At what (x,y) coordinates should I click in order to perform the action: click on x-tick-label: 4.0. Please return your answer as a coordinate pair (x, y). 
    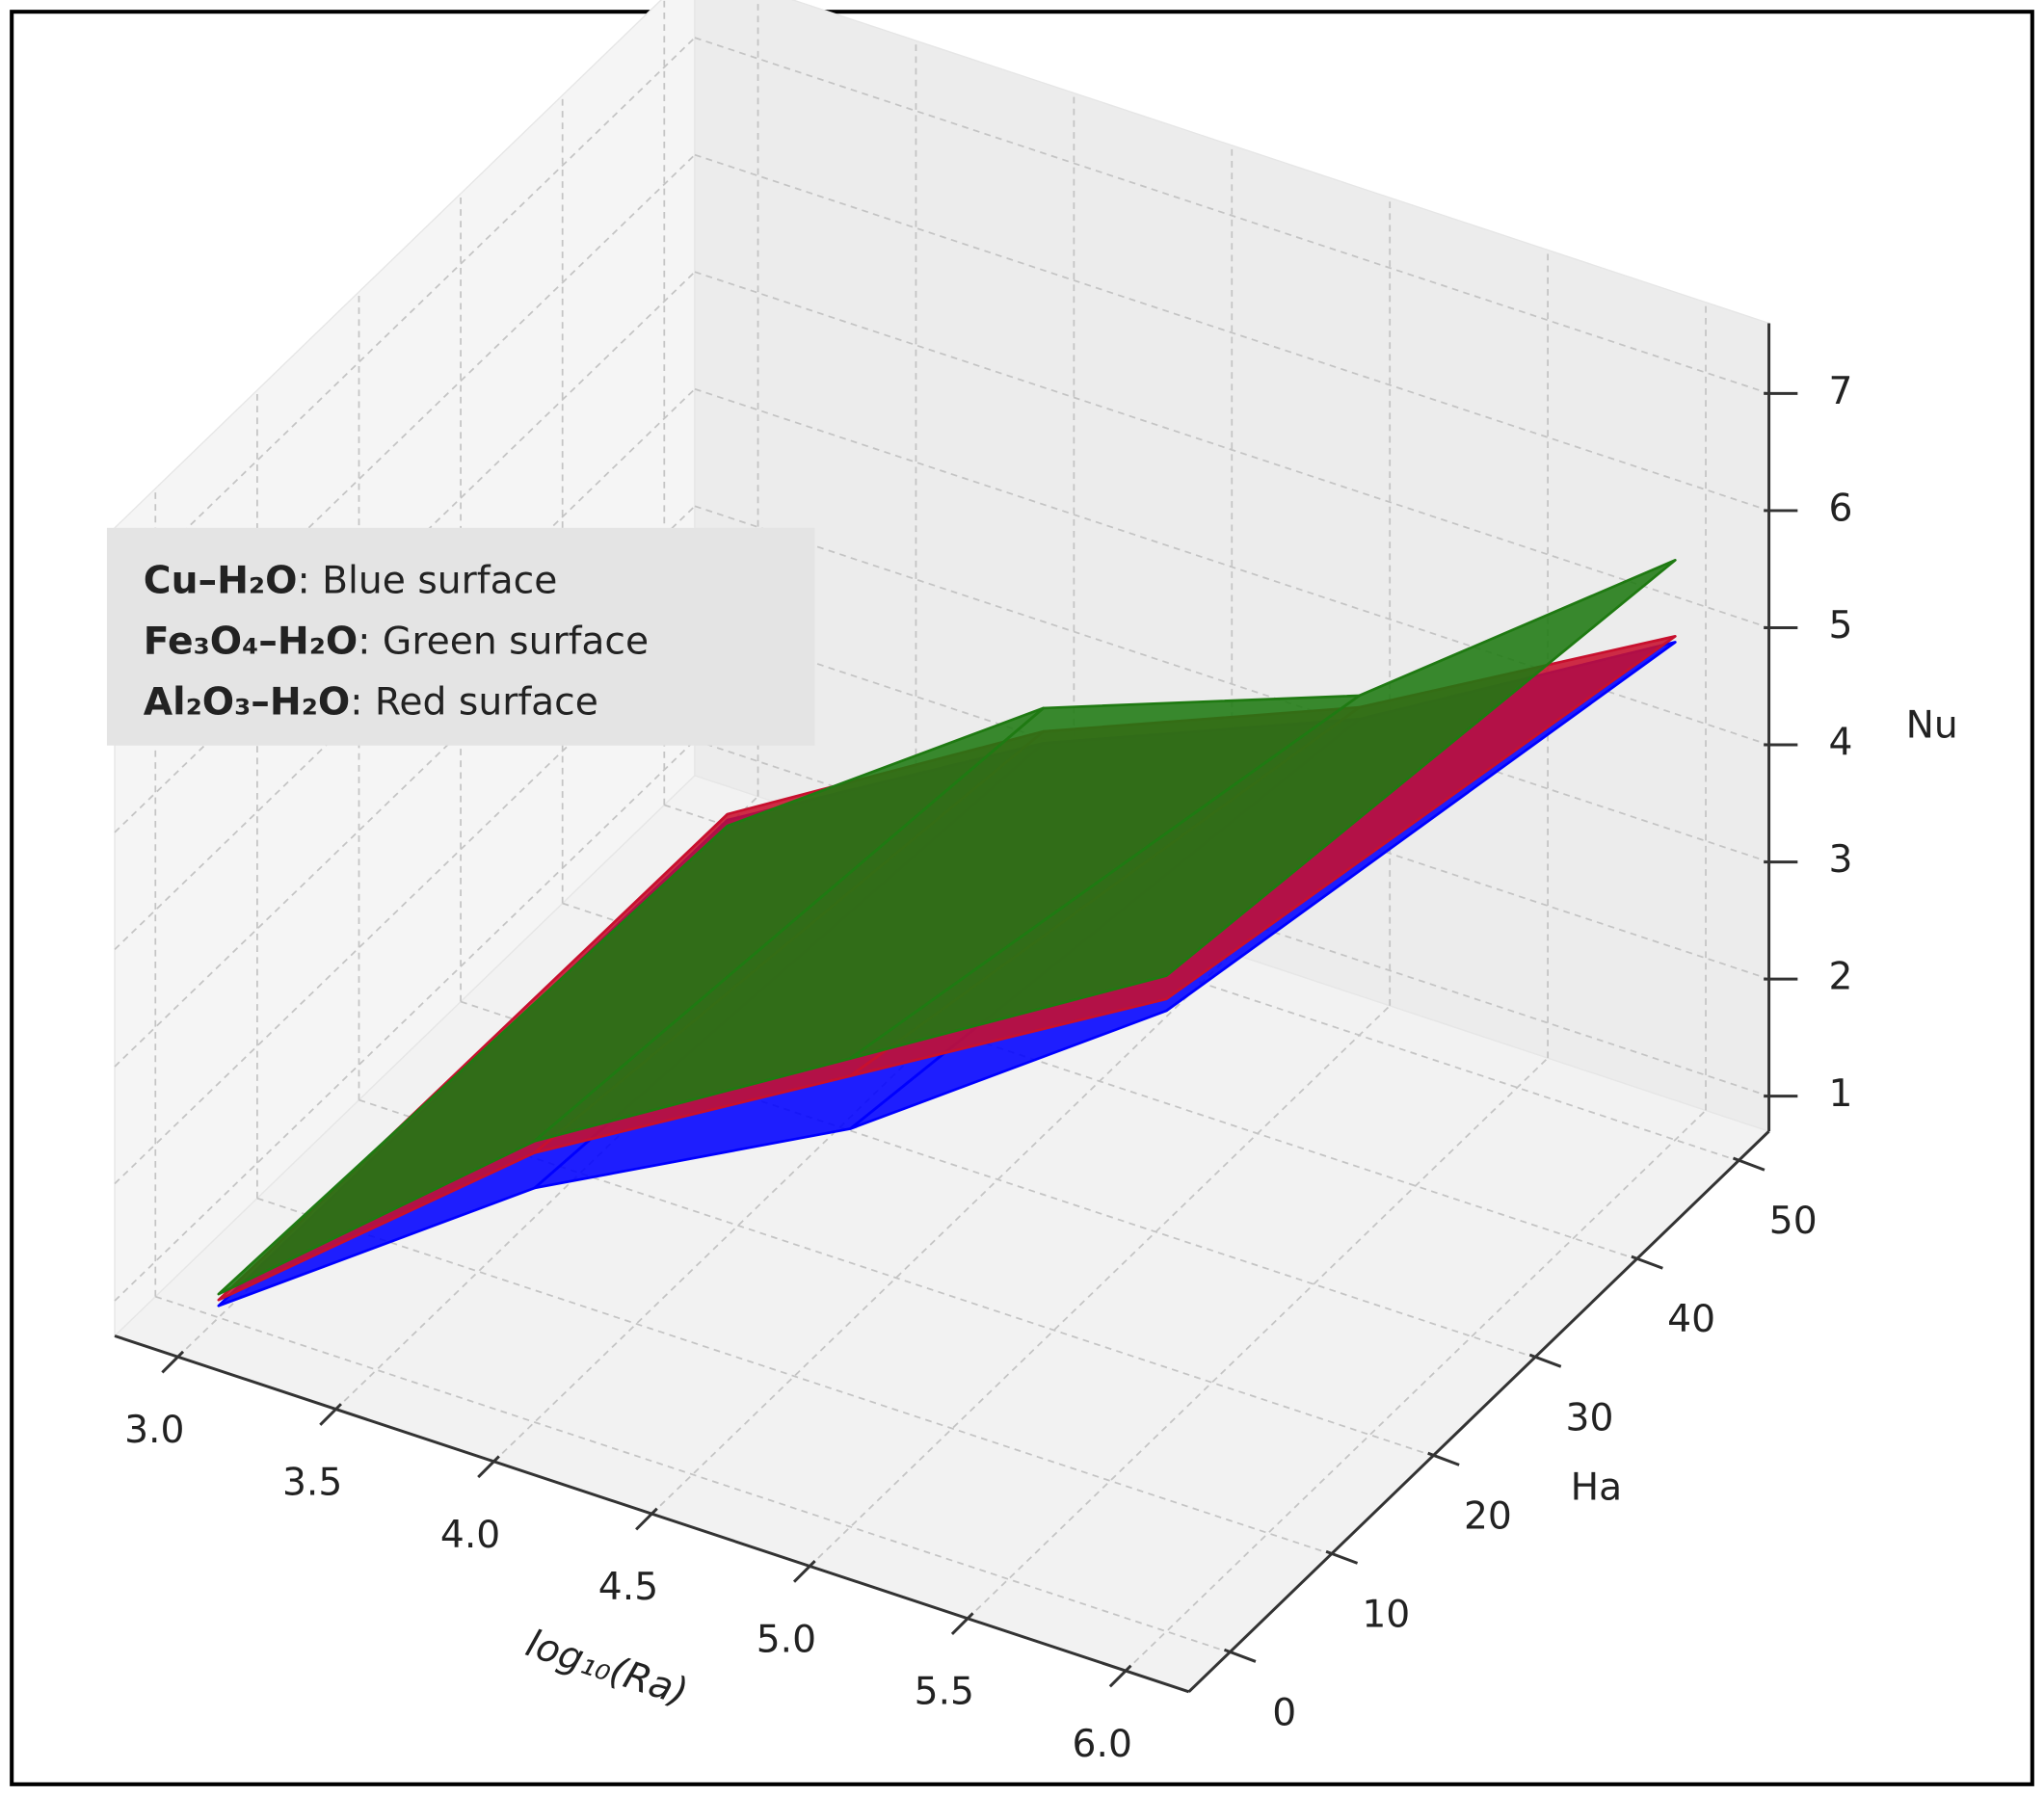
    Looking at the image, I should click on (470, 1536).